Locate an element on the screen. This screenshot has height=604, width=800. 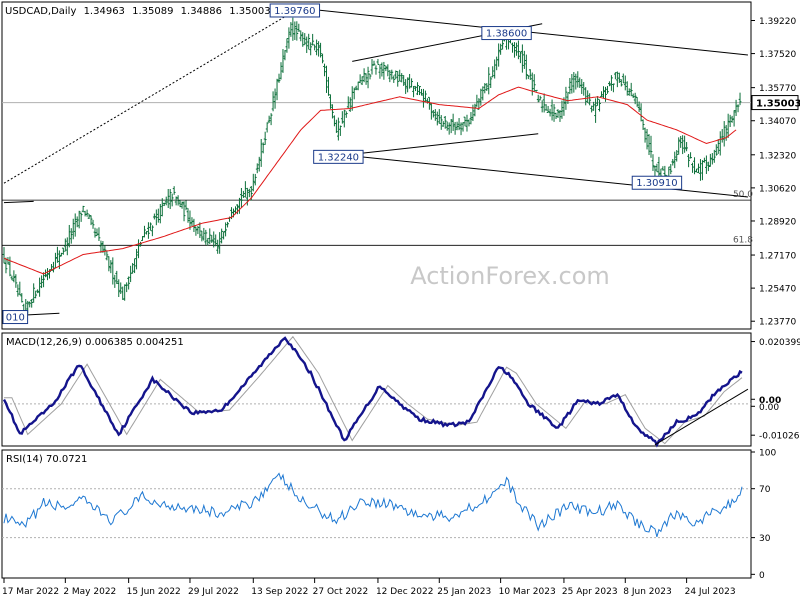
fib-level-label: 61.8 is located at coordinates (743, 240).